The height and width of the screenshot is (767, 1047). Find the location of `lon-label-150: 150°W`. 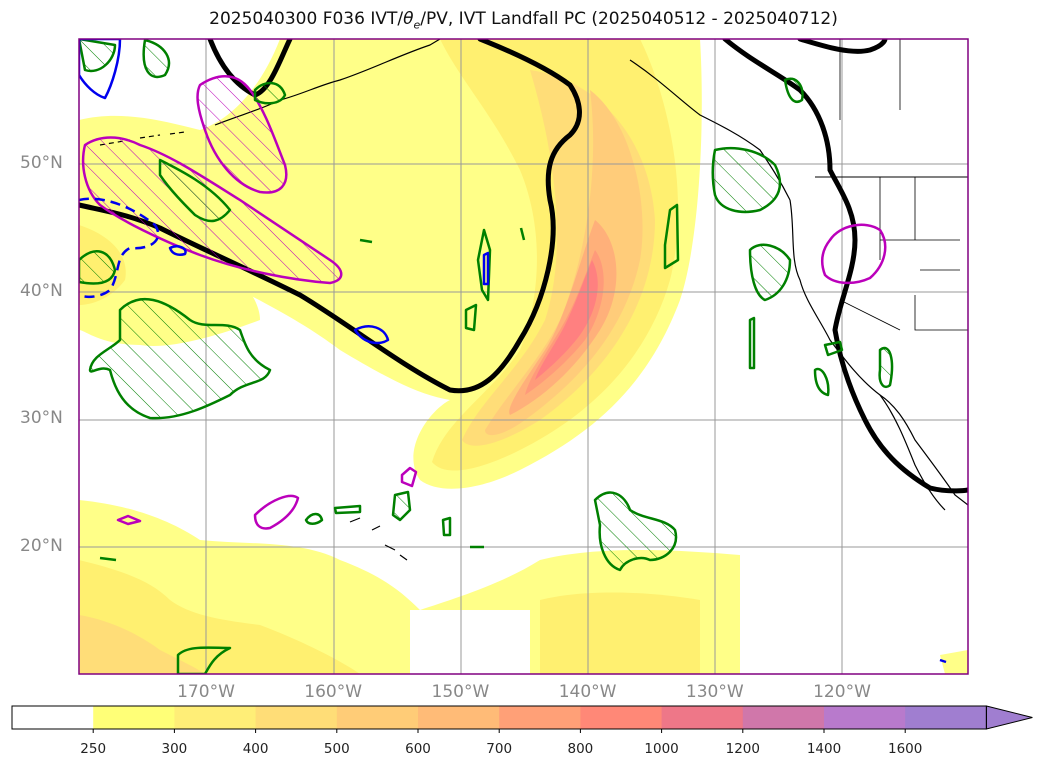

lon-label-150: 150°W is located at coordinates (460, 692).